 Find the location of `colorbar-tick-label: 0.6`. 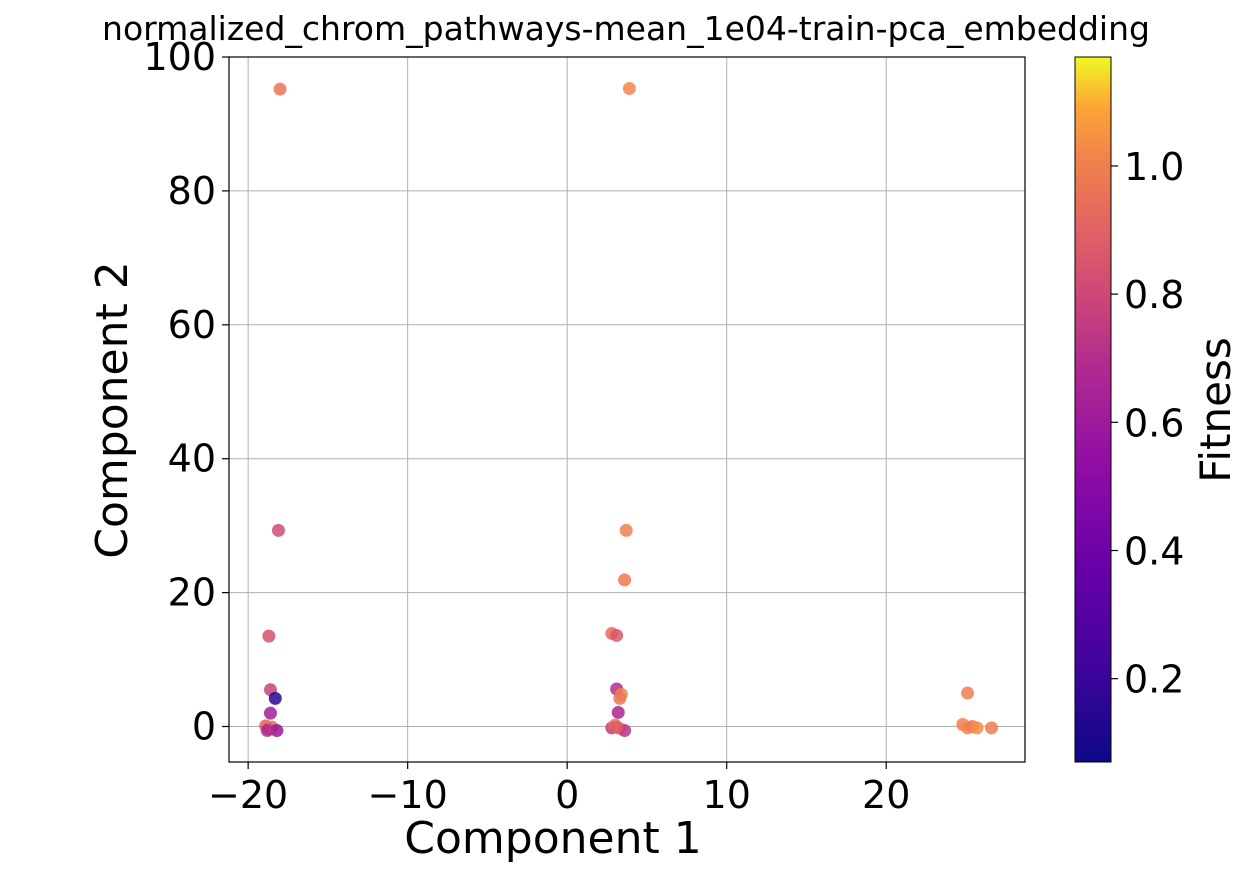

colorbar-tick-label: 0.6 is located at coordinates (1154, 423).